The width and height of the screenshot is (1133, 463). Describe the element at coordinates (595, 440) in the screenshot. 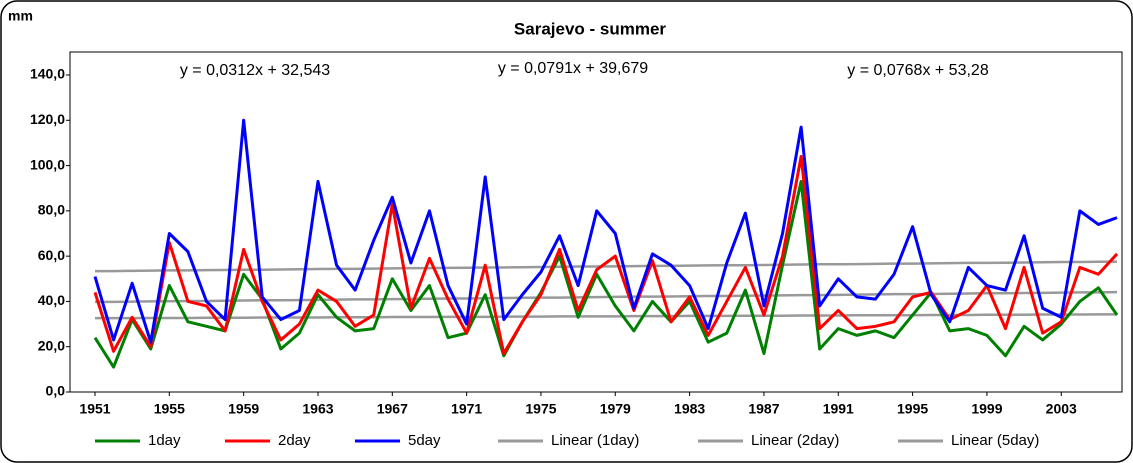

I see `legend-label: Linear (1day)` at that location.